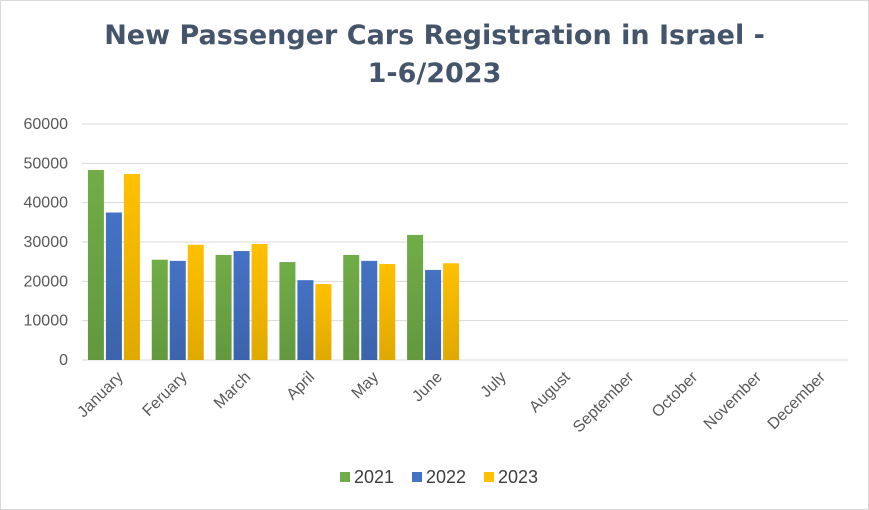 The height and width of the screenshot is (510, 869). I want to click on legend-swatch-2023, so click(489, 477).